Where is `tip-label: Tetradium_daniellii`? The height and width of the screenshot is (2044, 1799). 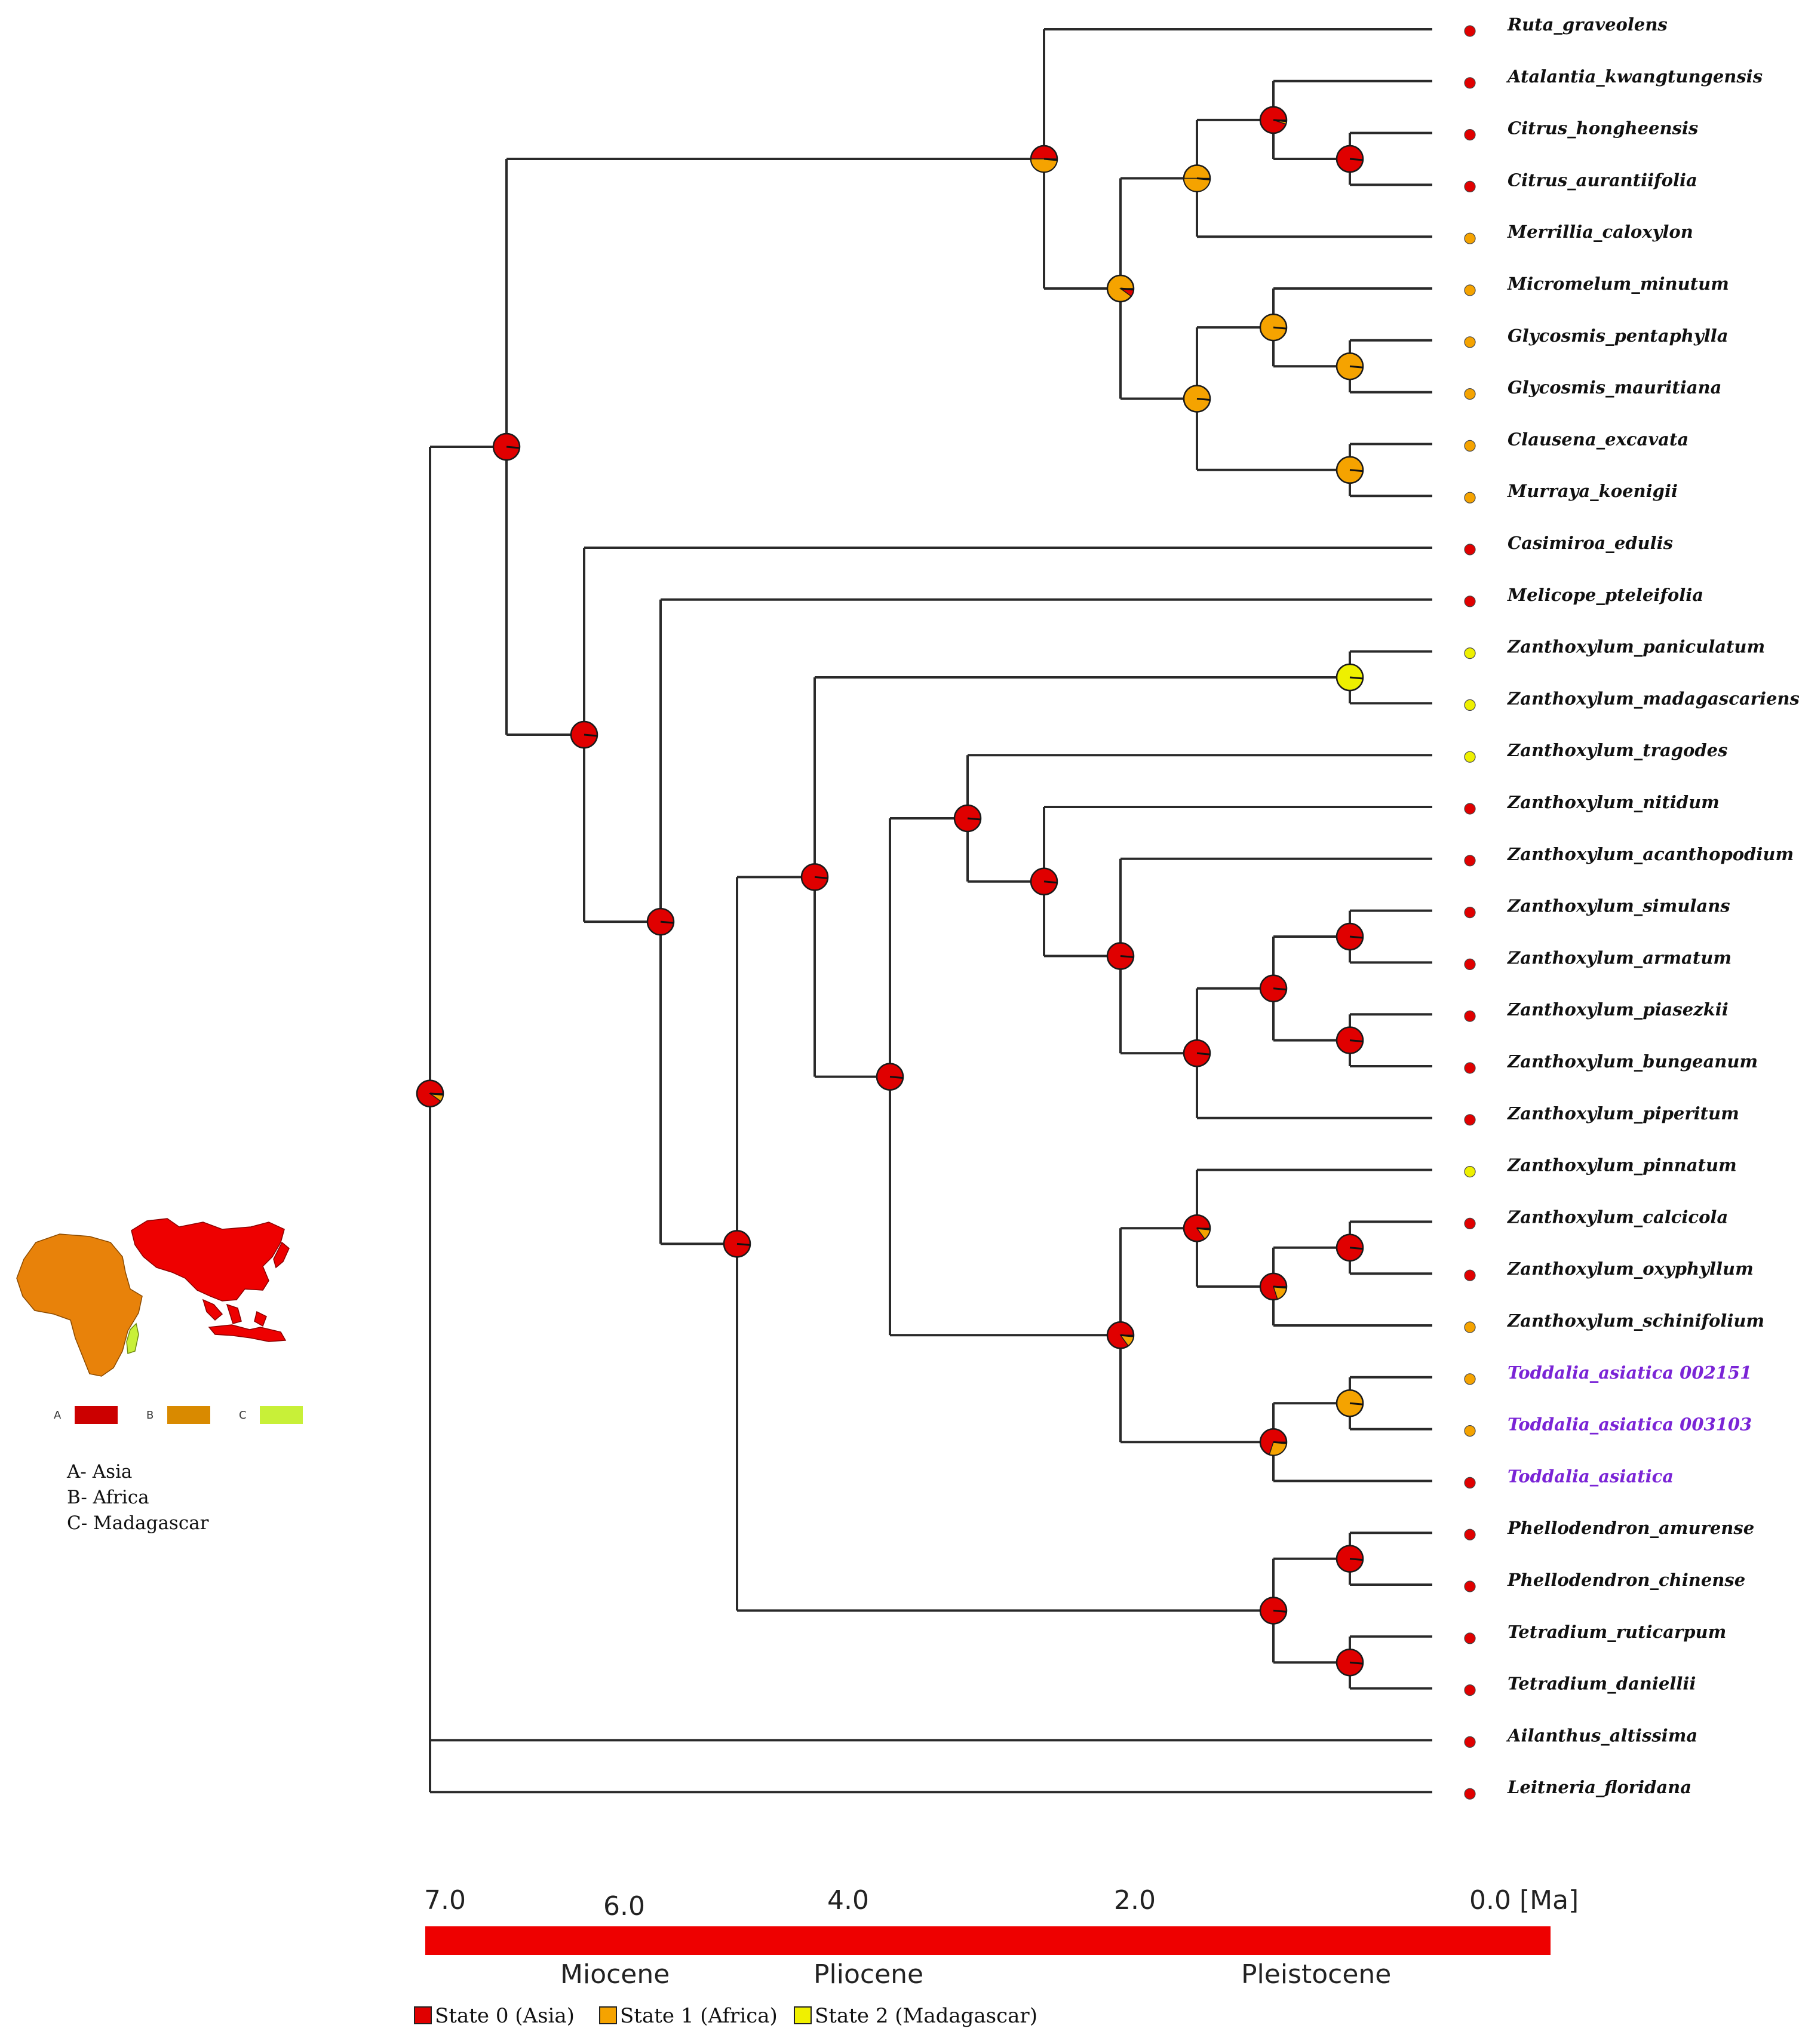
tip-label: Tetradium_daniellii is located at coordinates (1602, 1684).